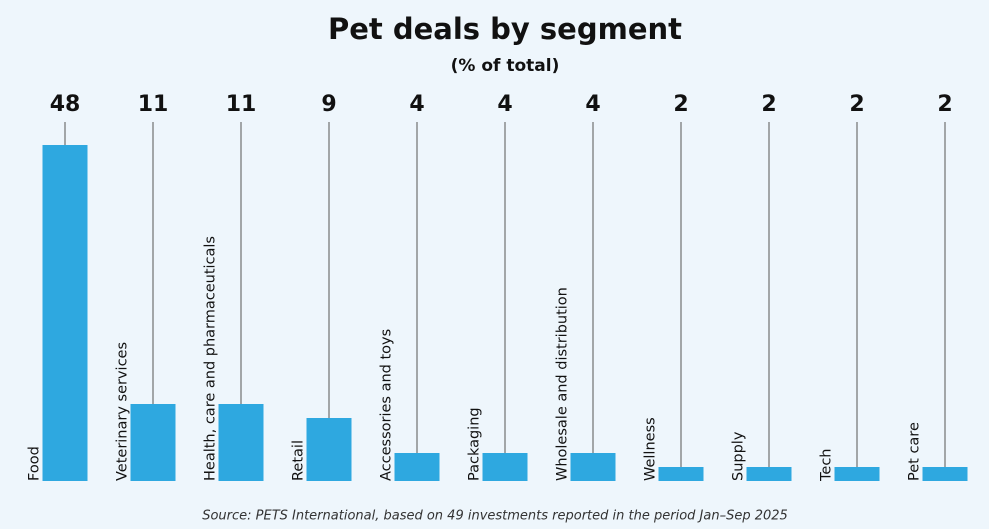 The image size is (989, 529). Describe the element at coordinates (387, 405) in the screenshot. I see `category-label: Accessories and toys` at that location.